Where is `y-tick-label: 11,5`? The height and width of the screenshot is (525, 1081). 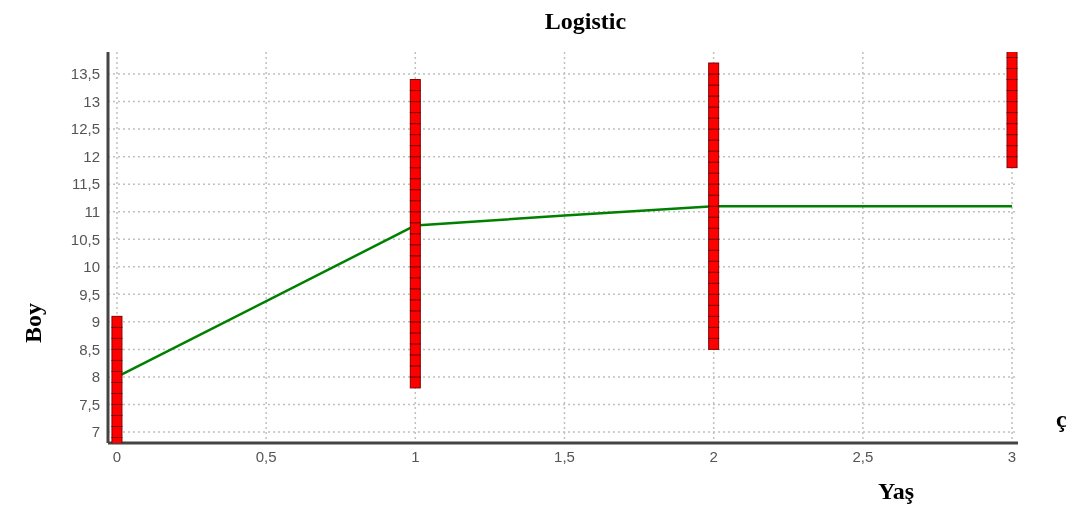
y-tick-label: 11,5 is located at coordinates (85, 184).